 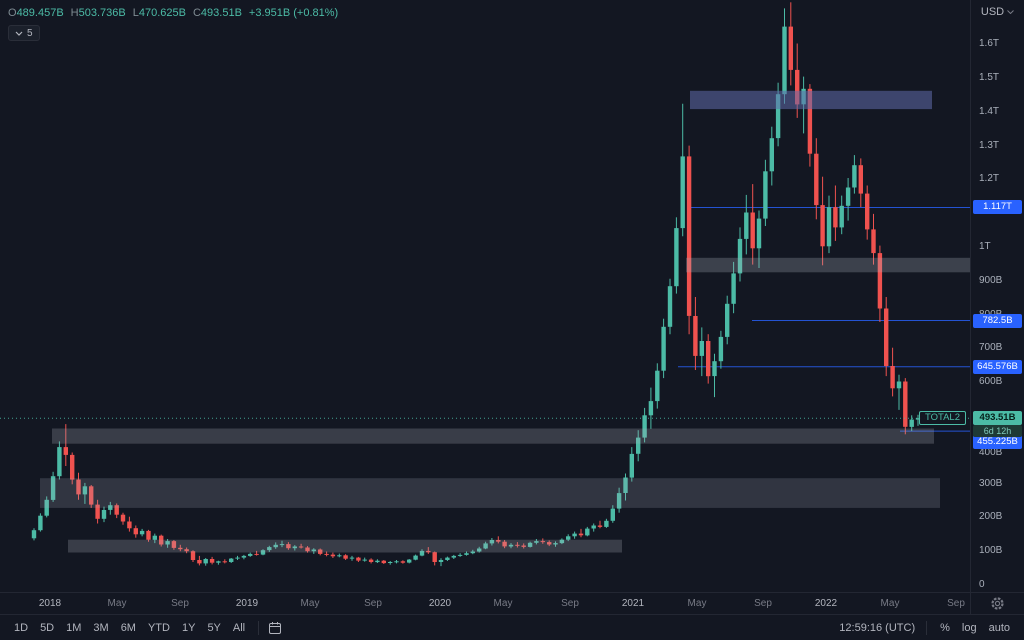 What do you see at coordinates (19, 33) in the screenshot?
I see `chevron-down-icon` at bounding box center [19, 33].